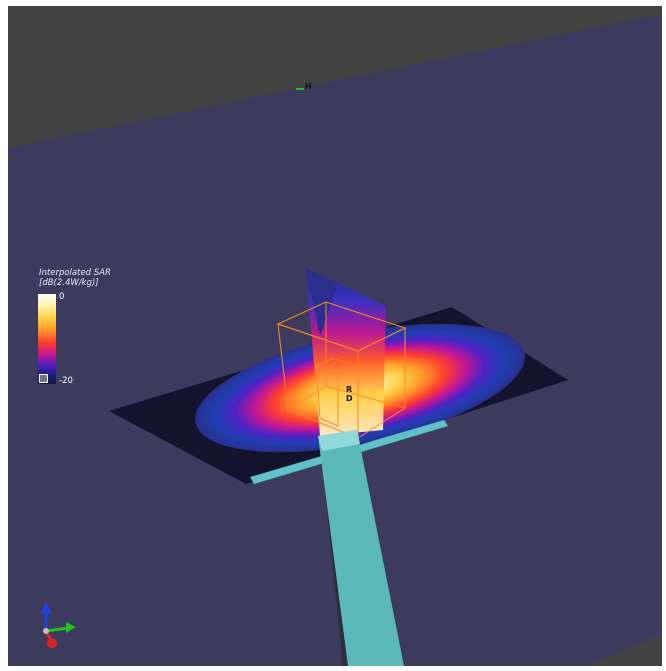 The height and width of the screenshot is (671, 666). I want to click on d-marker-label: D, so click(349, 398).